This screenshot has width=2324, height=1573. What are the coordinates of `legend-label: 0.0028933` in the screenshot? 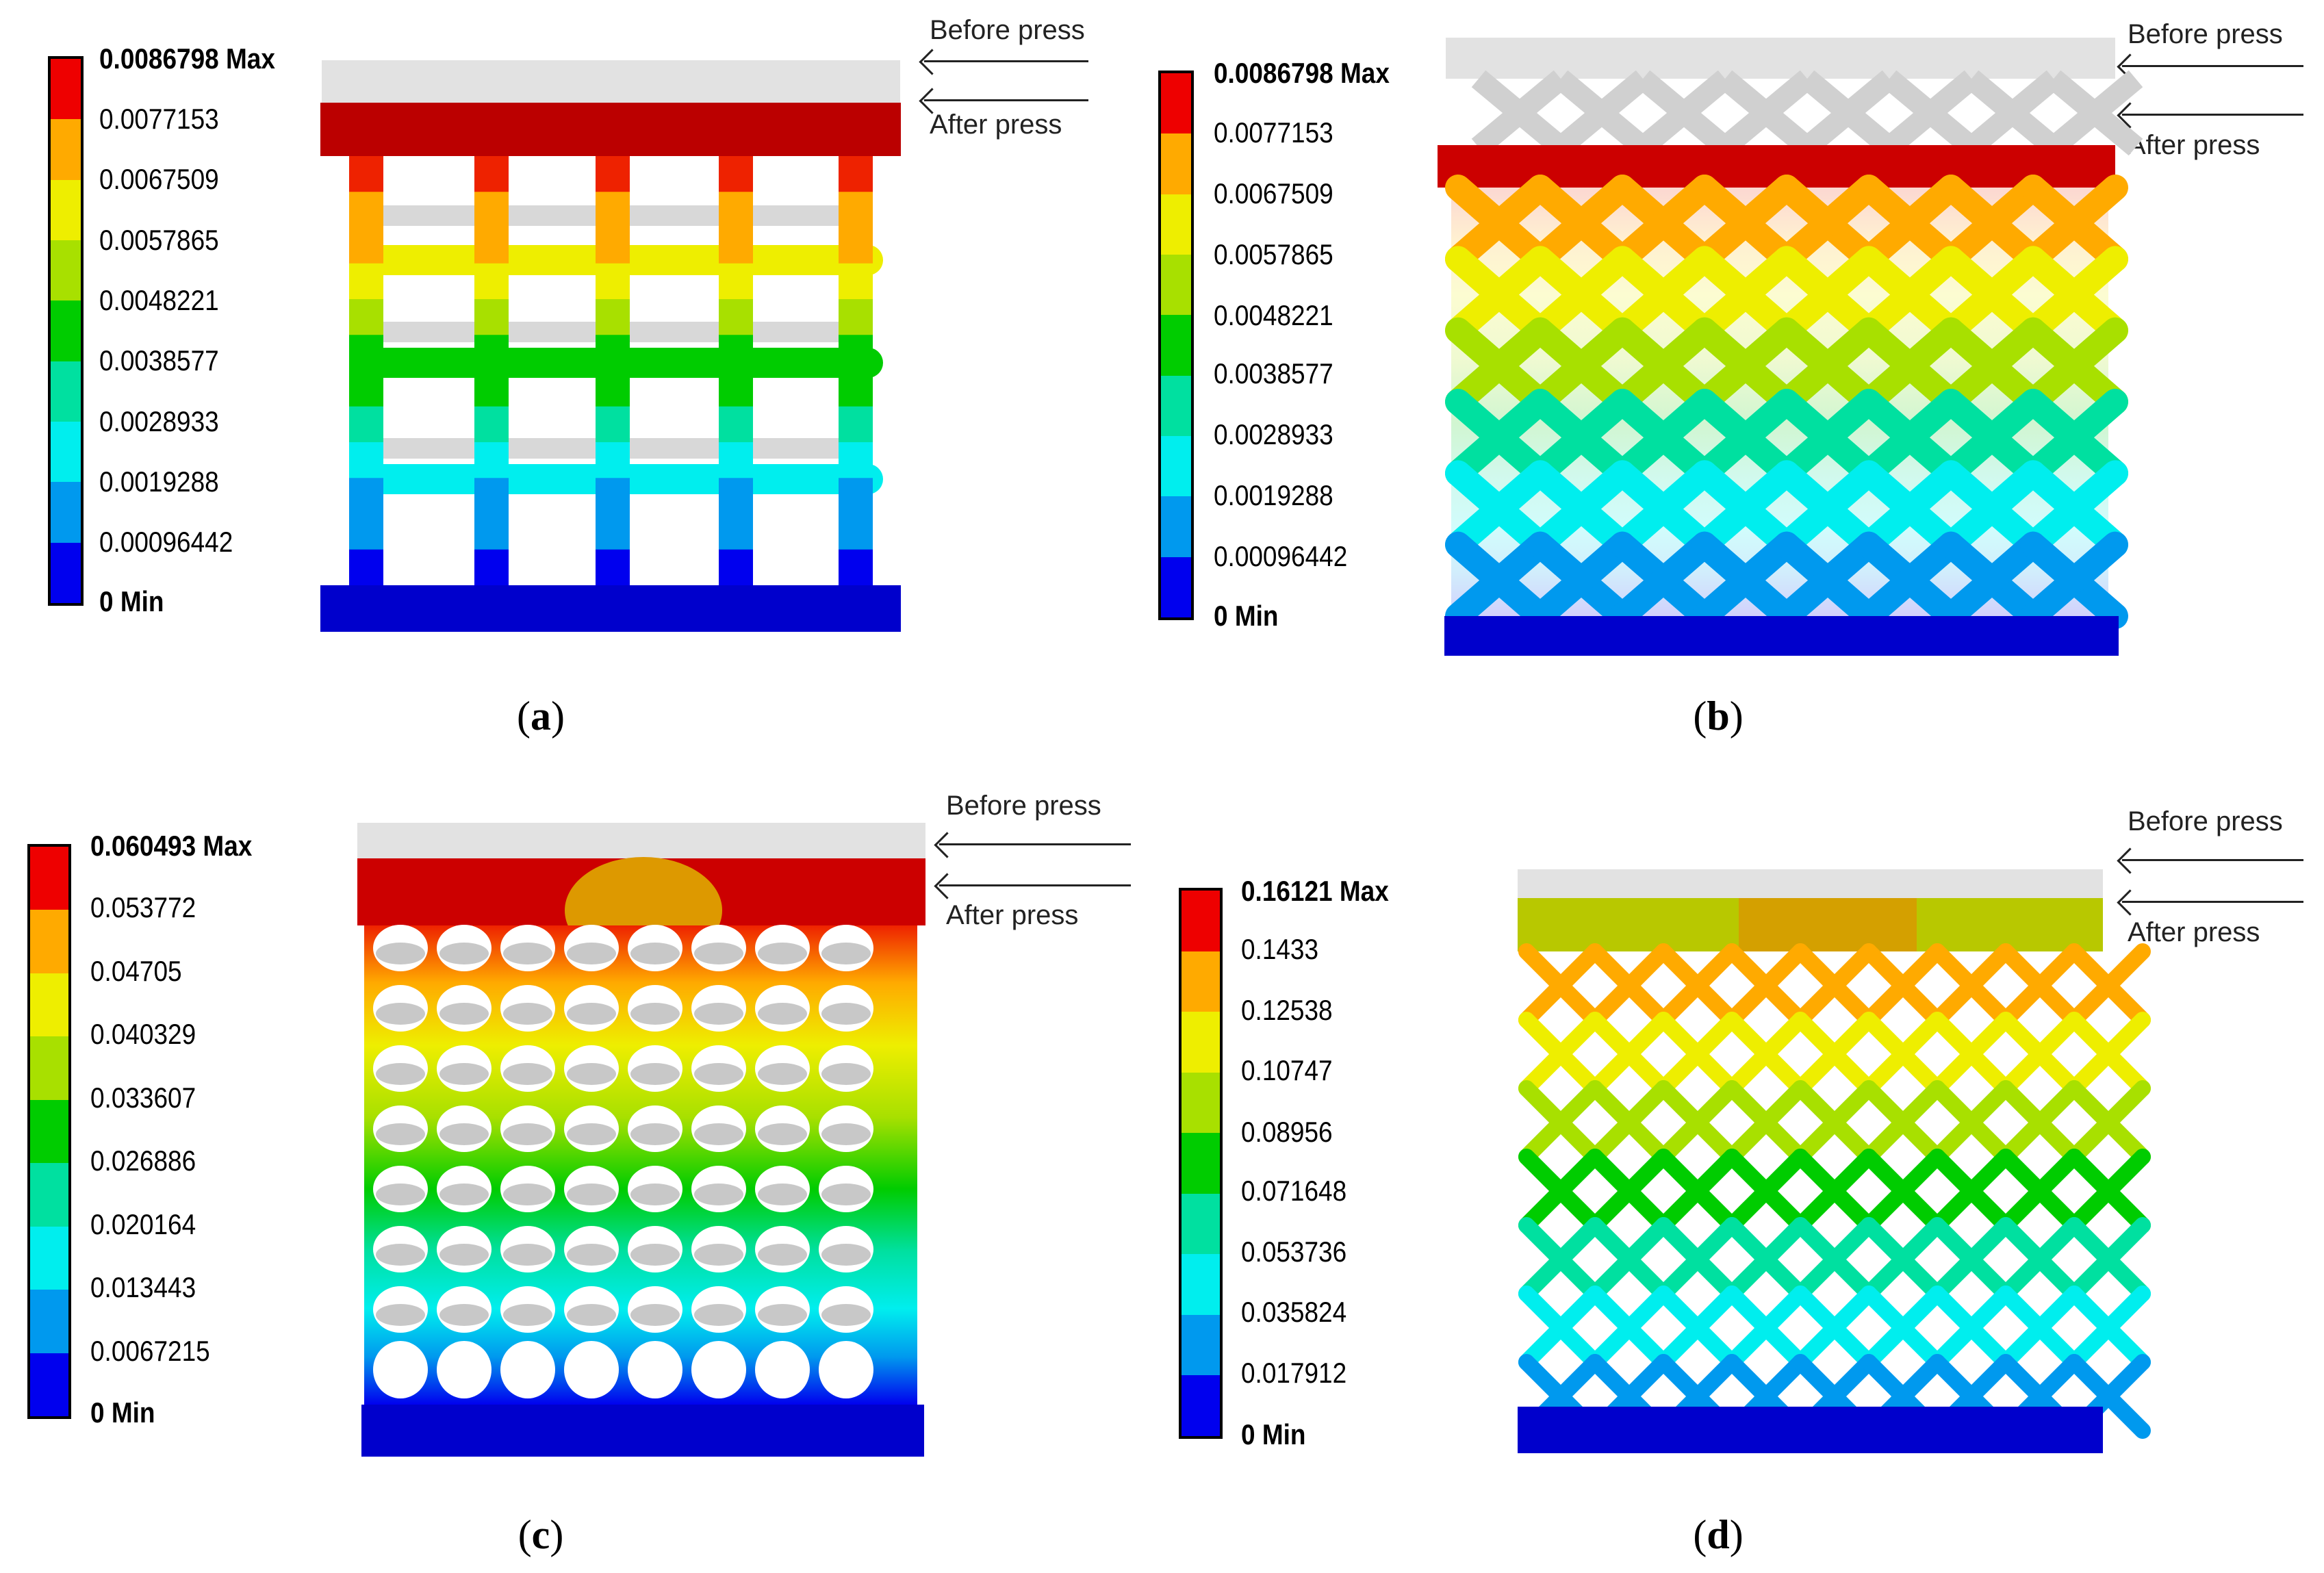 It's located at (1273, 434).